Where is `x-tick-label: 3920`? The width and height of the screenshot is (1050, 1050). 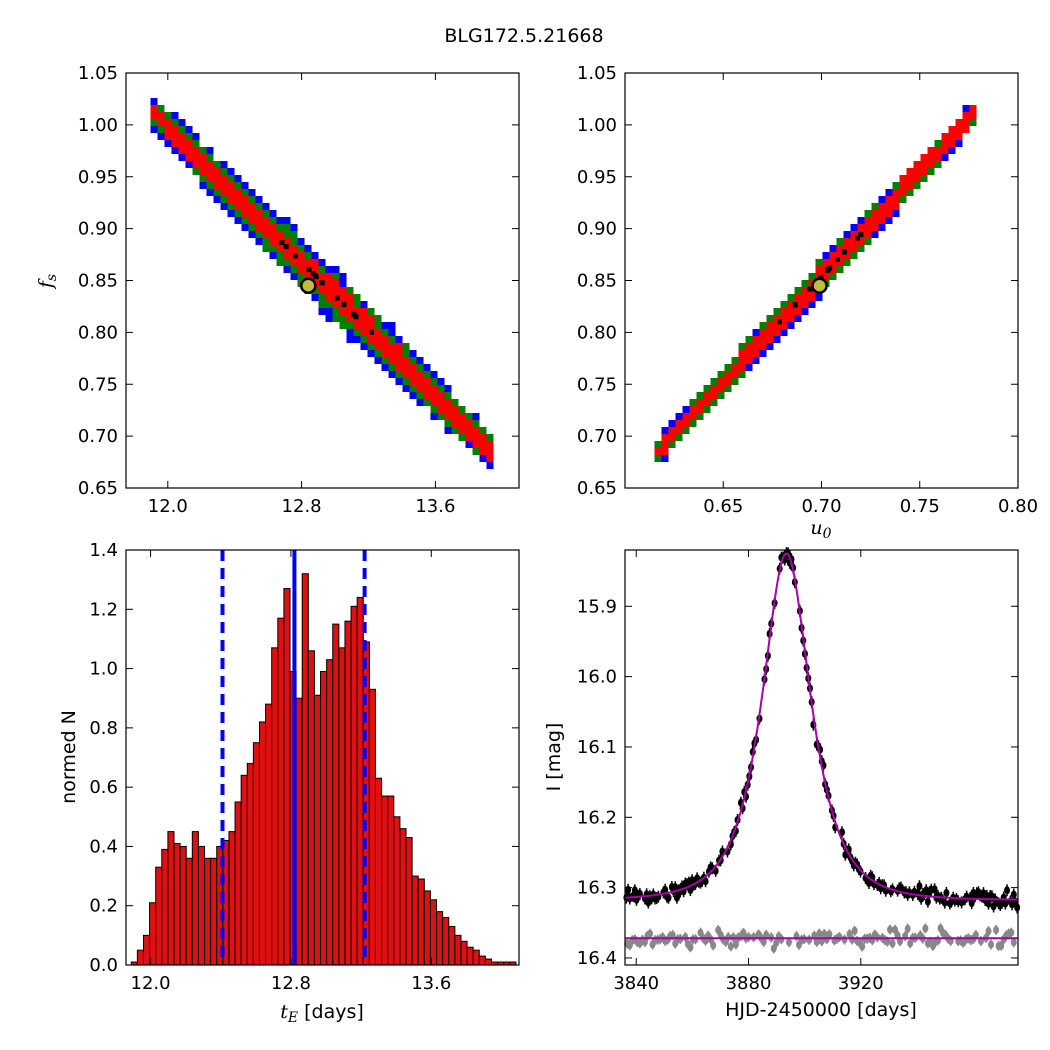
x-tick-label: 3920 is located at coordinates (861, 983).